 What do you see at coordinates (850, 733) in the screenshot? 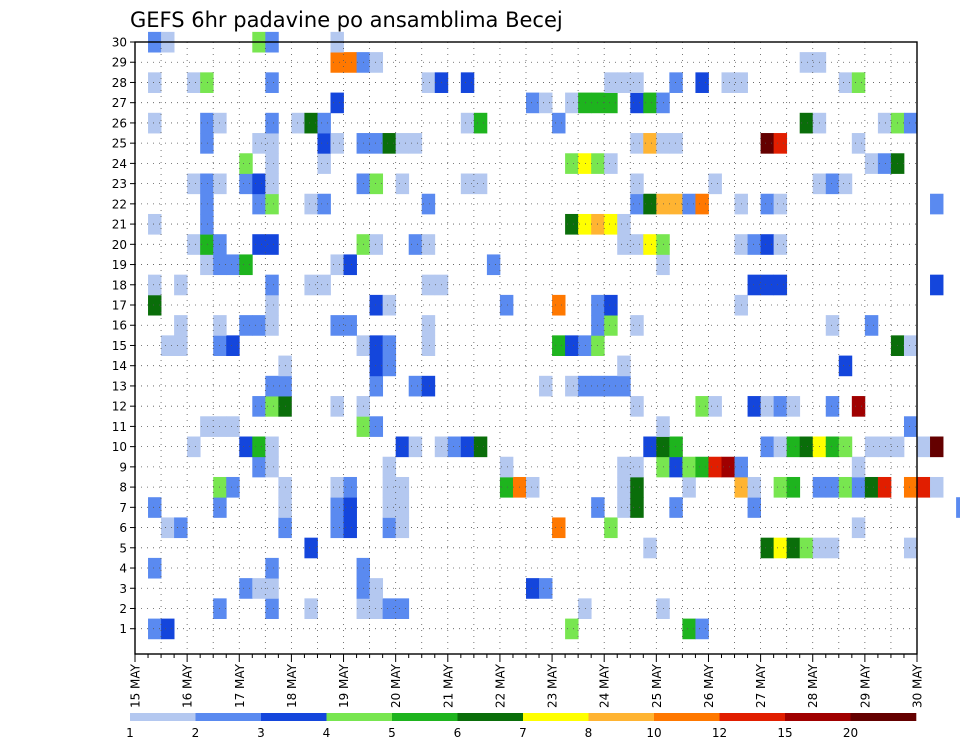
I see `legend-label: 20` at bounding box center [850, 733].